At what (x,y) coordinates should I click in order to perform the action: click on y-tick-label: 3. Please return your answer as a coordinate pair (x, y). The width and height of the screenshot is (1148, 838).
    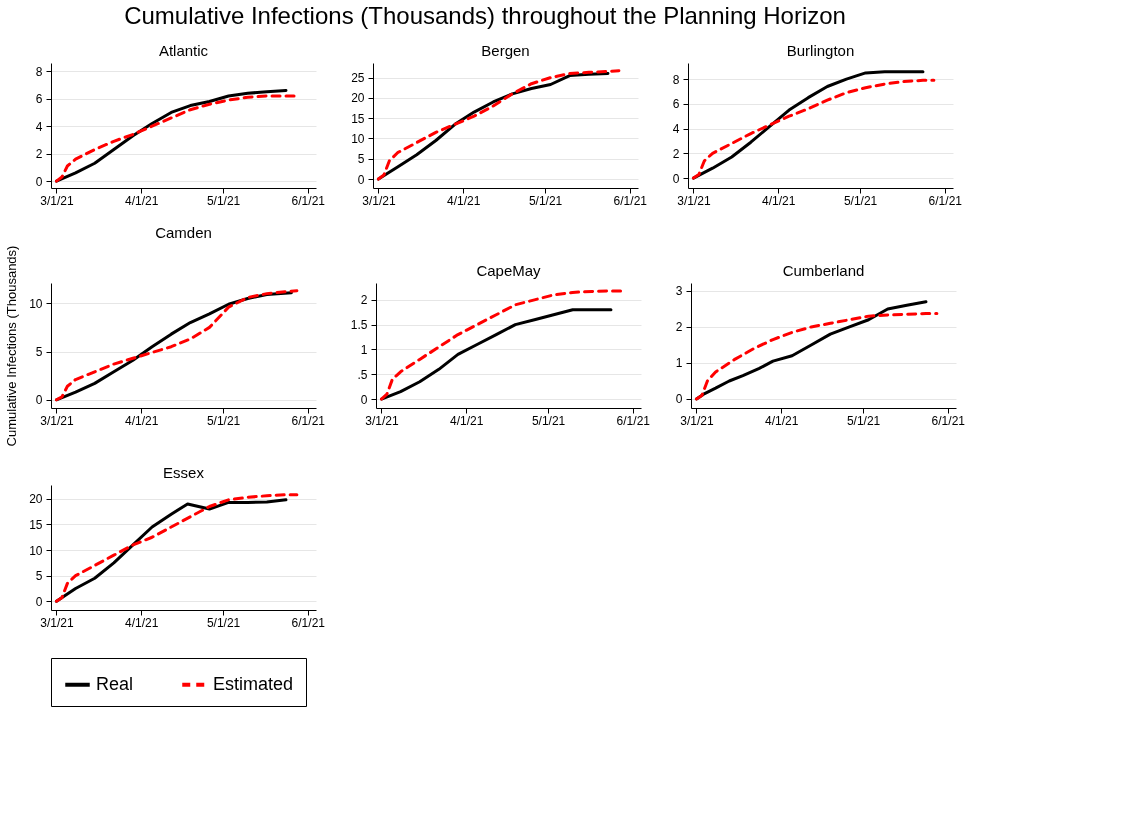
    Looking at the image, I should click on (679, 291).